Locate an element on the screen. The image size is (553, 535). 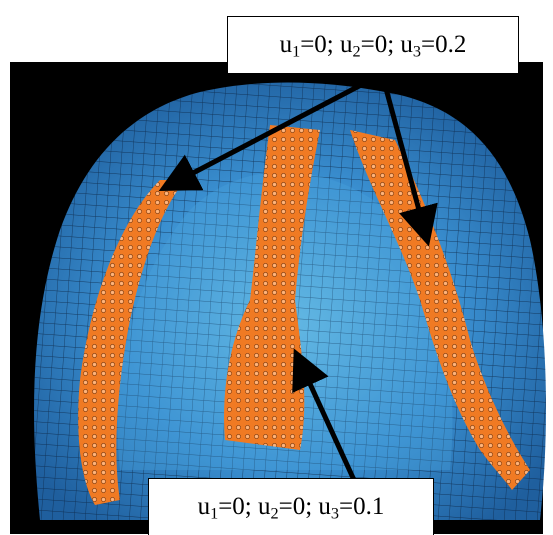
left-orange-strip is located at coordinates (131, 342).